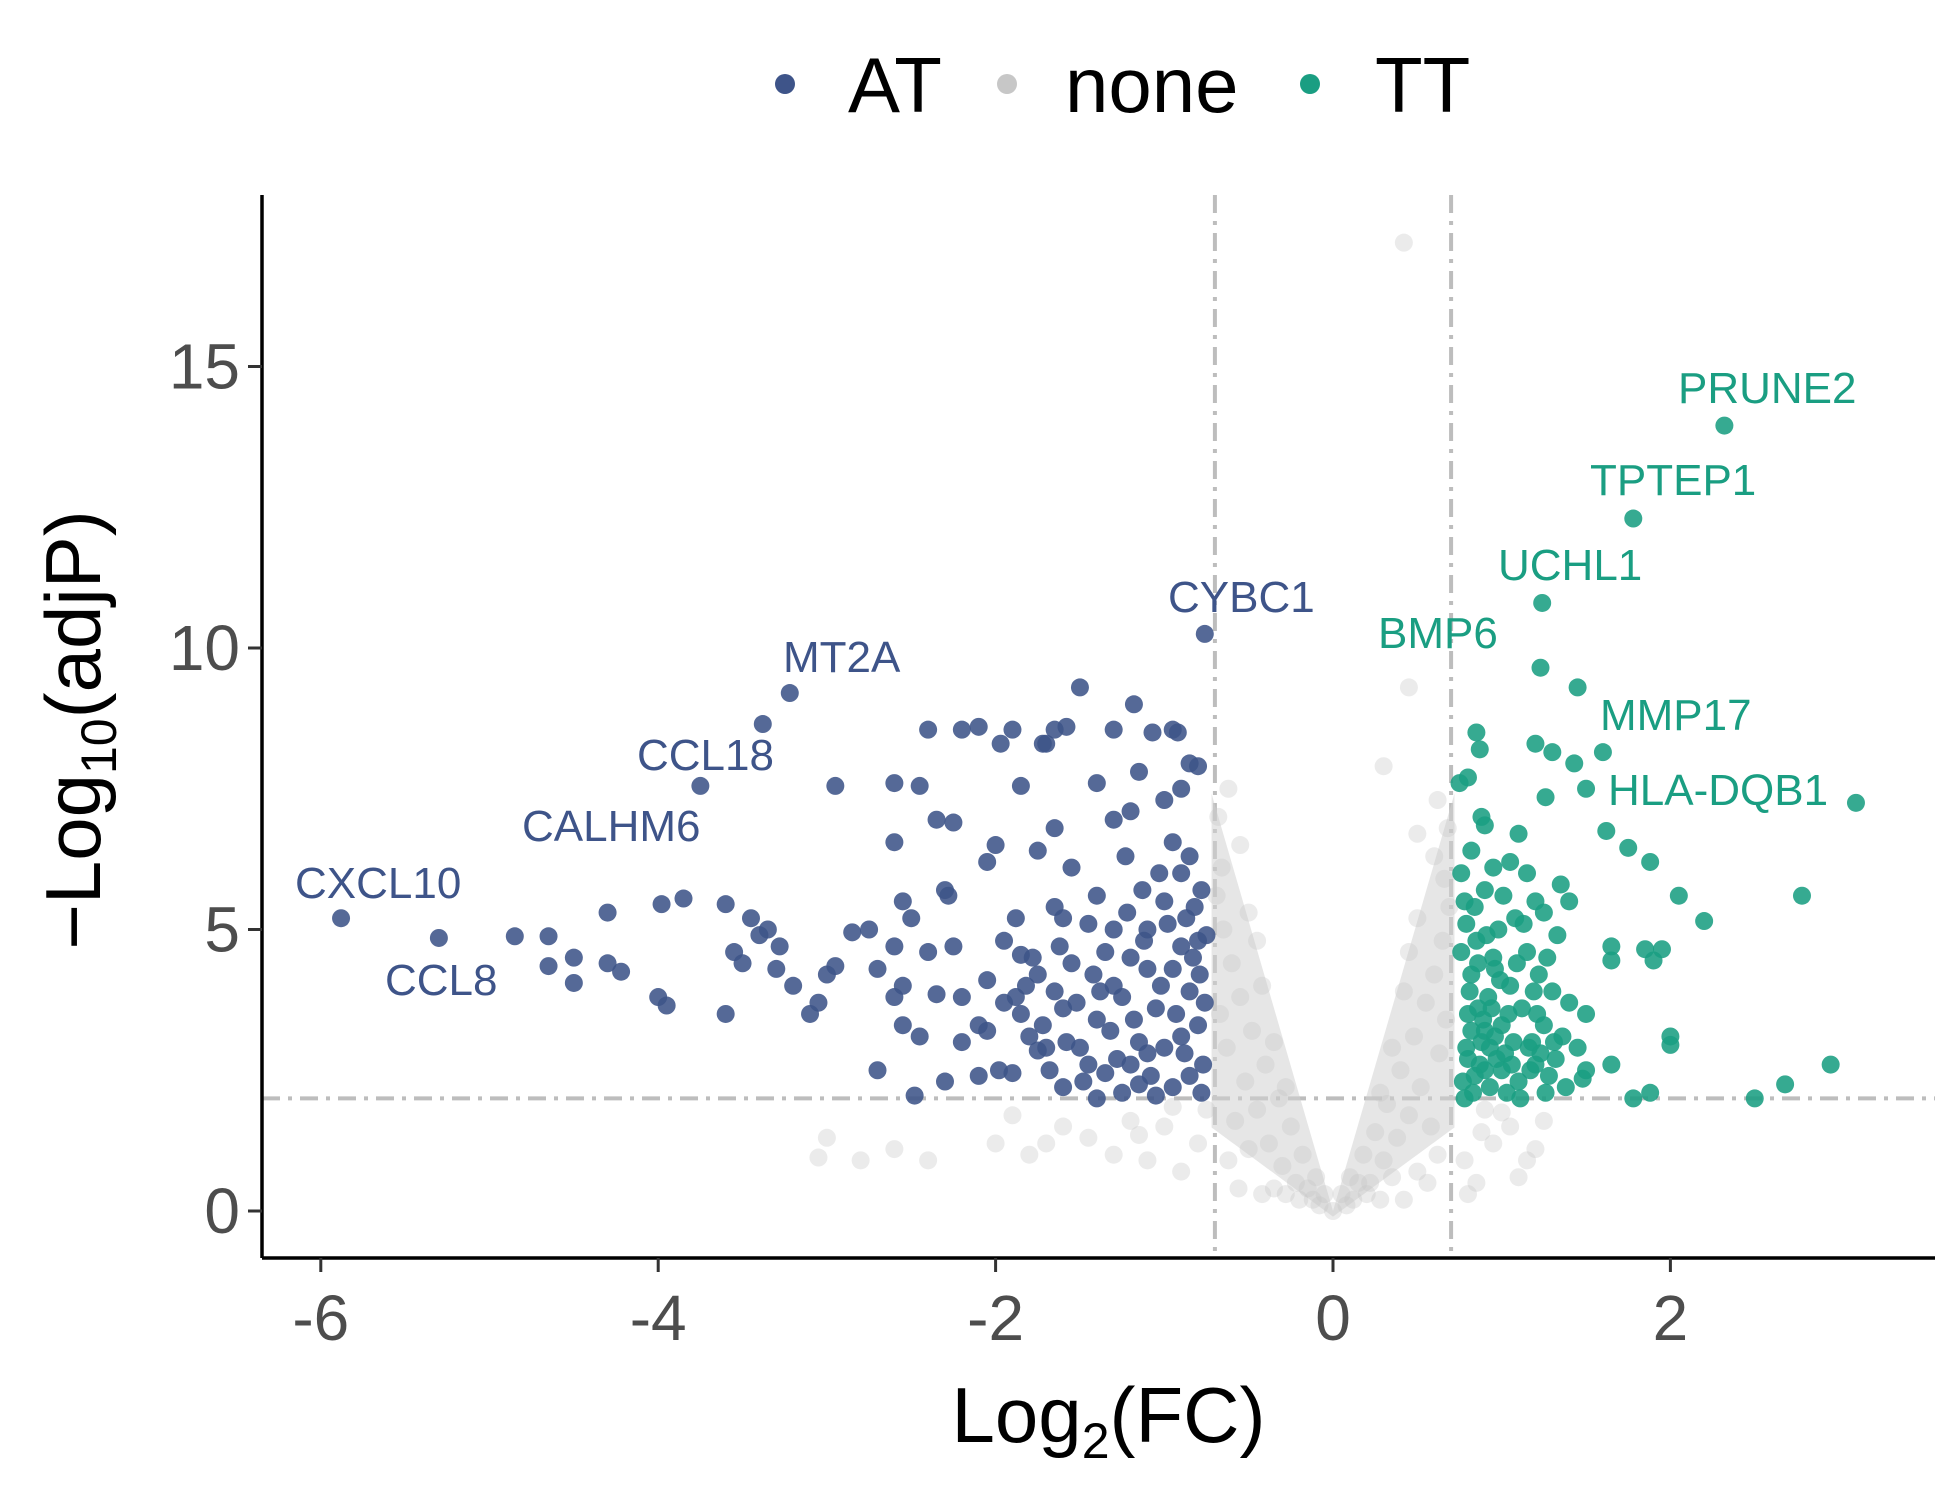 The width and height of the screenshot is (1950, 1505). Describe the element at coordinates (204, 648) in the screenshot. I see `y-tick-label: 10` at that location.